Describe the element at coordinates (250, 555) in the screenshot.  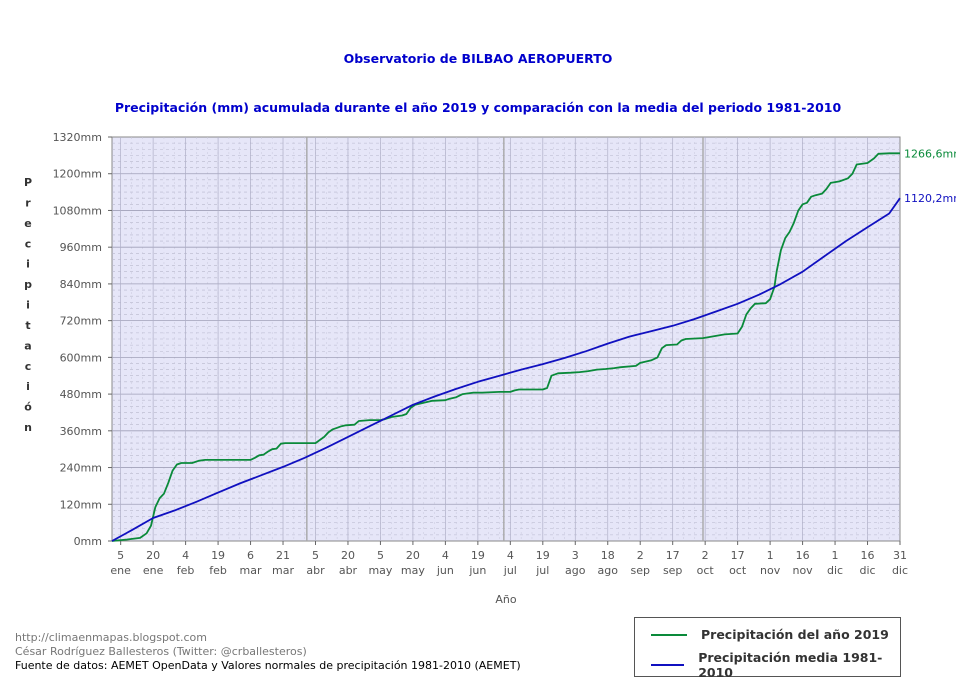
I see `x-tick-day: 6` at that location.